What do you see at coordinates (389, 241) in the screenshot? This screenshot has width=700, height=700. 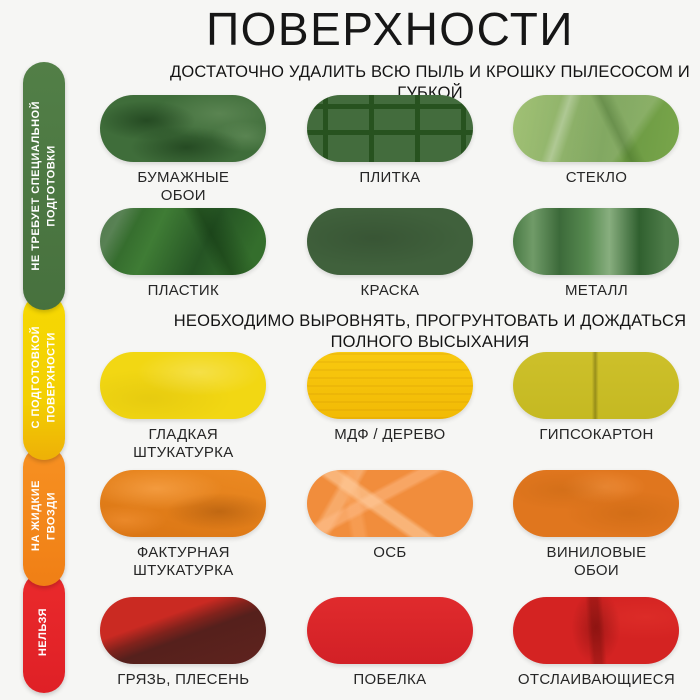 I see `swatch-paint` at bounding box center [389, 241].